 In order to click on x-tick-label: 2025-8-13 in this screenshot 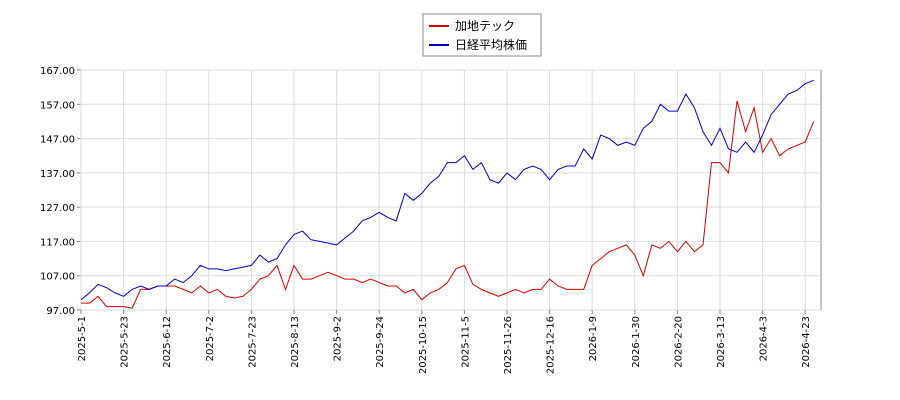, I will do `click(295, 342)`.